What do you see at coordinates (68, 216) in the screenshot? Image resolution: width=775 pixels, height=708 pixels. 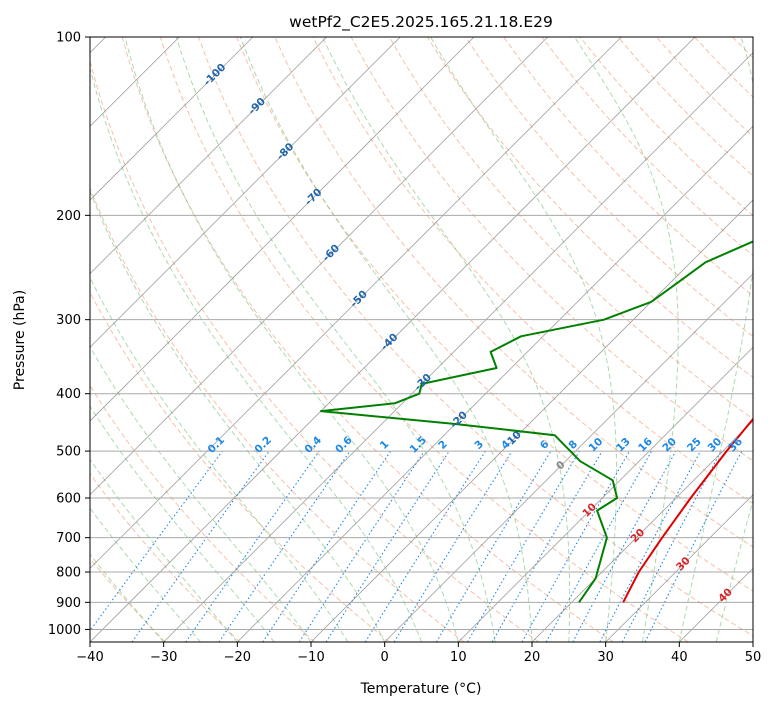 I see `y-tick-label: 200` at bounding box center [68, 216].